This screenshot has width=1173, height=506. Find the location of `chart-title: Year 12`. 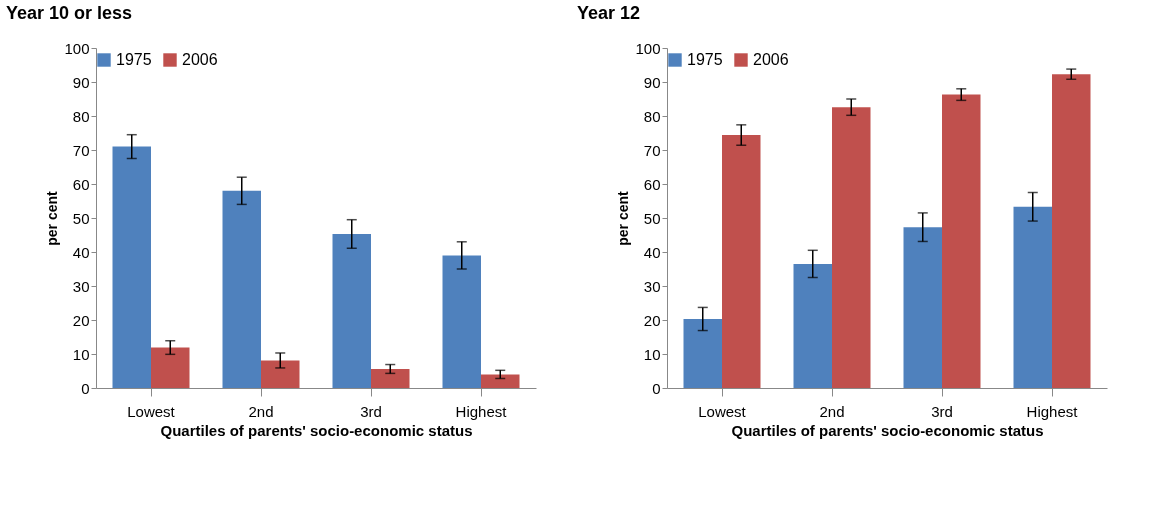

chart-title: Year 12 is located at coordinates (608, 13).